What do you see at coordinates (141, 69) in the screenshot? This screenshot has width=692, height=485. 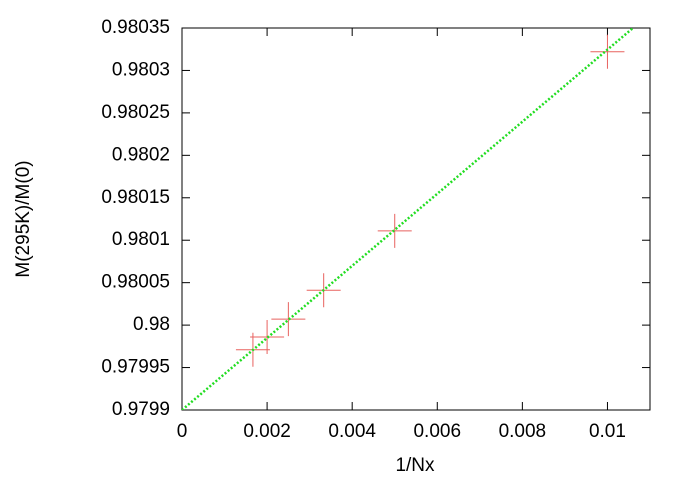 I see `y-tick-label: 0.9803` at bounding box center [141, 69].